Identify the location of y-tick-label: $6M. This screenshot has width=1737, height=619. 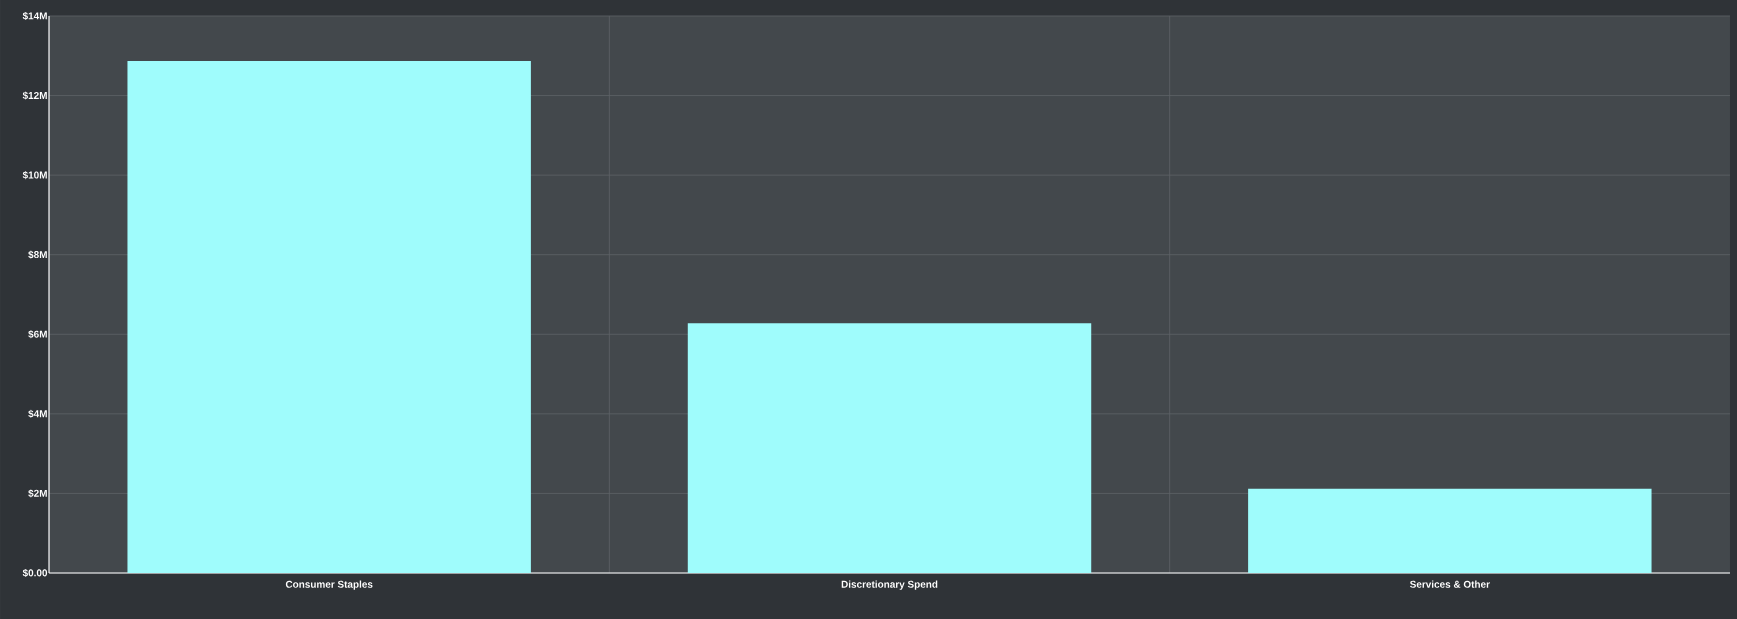
(37, 334).